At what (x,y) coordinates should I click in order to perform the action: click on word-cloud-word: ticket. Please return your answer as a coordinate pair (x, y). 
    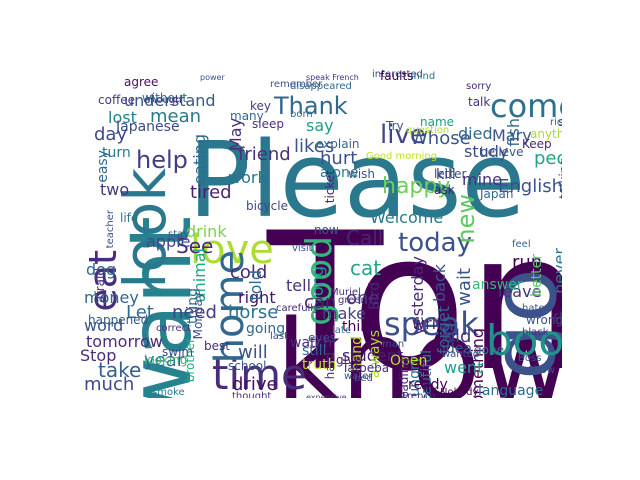
    Looking at the image, I should click on (330, 187).